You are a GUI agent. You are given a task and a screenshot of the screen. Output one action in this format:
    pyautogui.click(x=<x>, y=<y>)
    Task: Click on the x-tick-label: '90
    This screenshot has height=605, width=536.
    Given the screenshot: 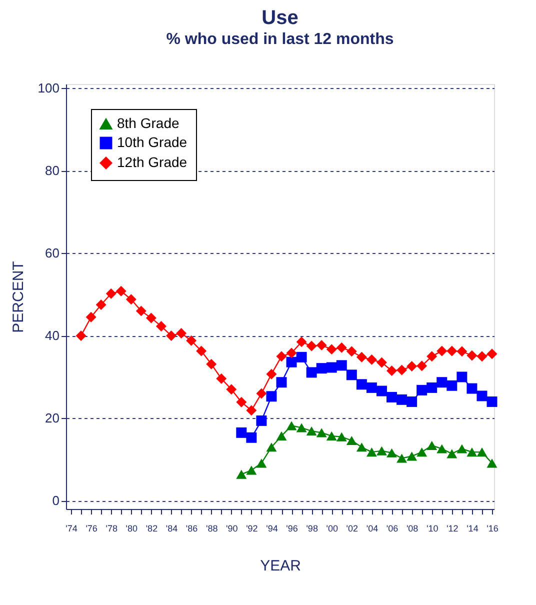 What is the action you would take?
    pyautogui.click(x=232, y=529)
    